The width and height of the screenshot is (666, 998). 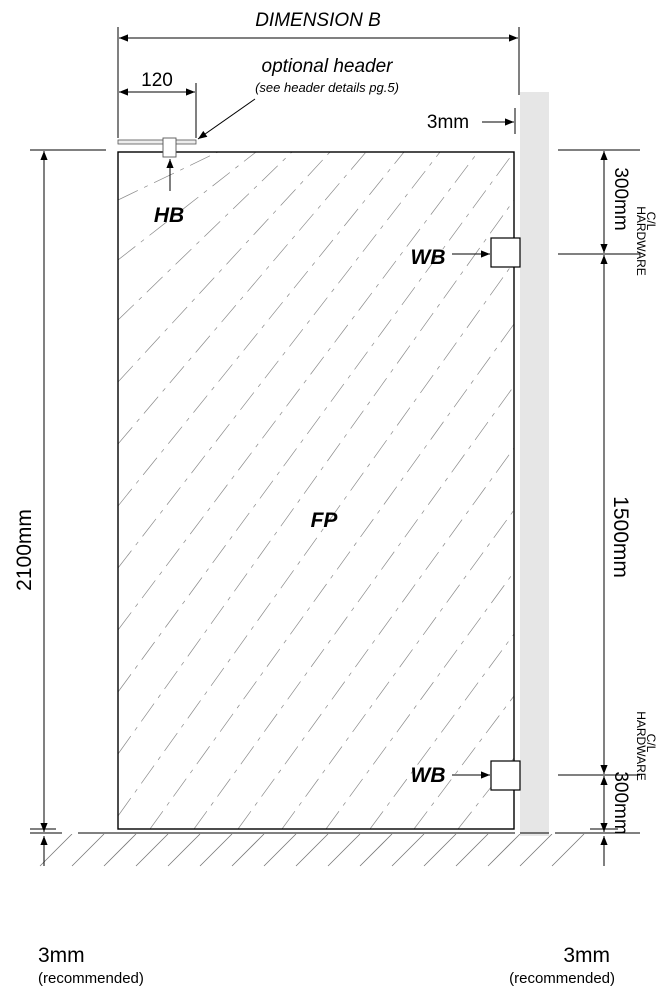 What do you see at coordinates (169, 147) in the screenshot?
I see `header-bracket` at bounding box center [169, 147].